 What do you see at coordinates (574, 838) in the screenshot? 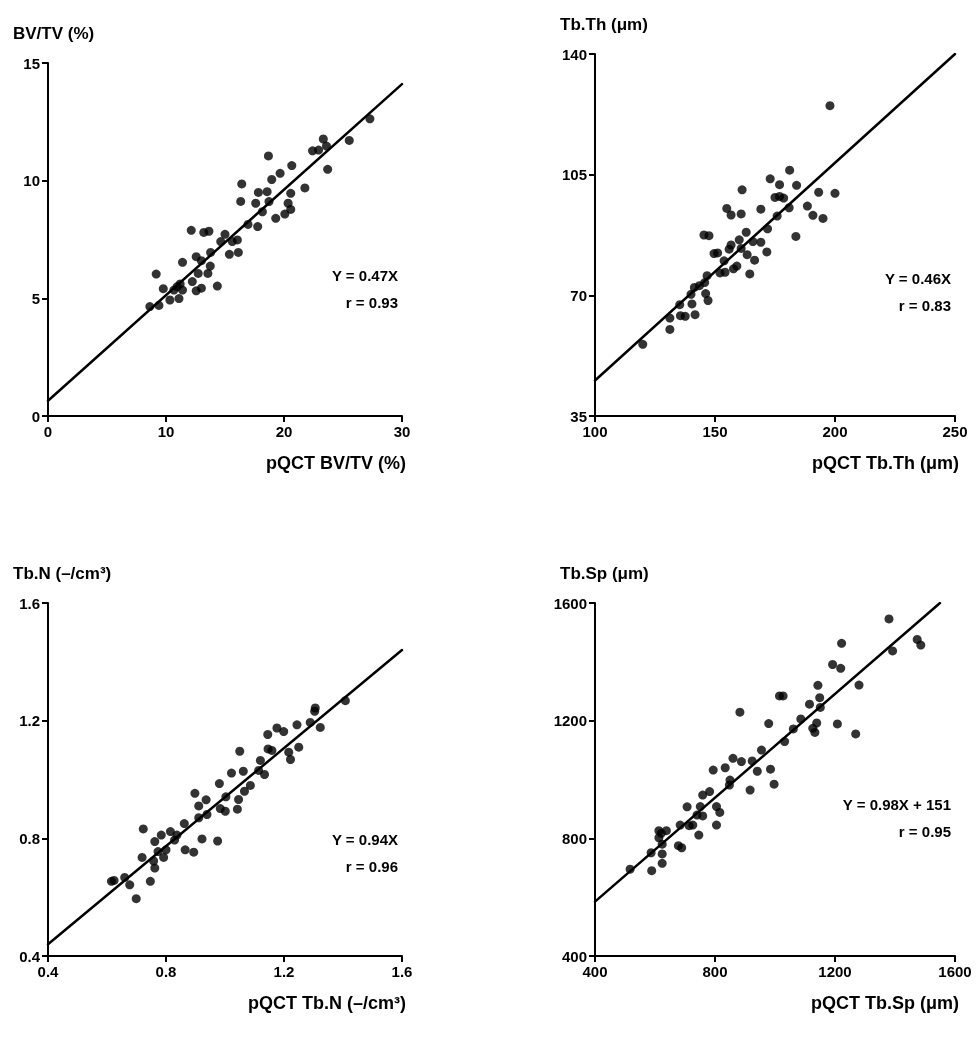
I see `y-tick-label: 800` at bounding box center [574, 838].